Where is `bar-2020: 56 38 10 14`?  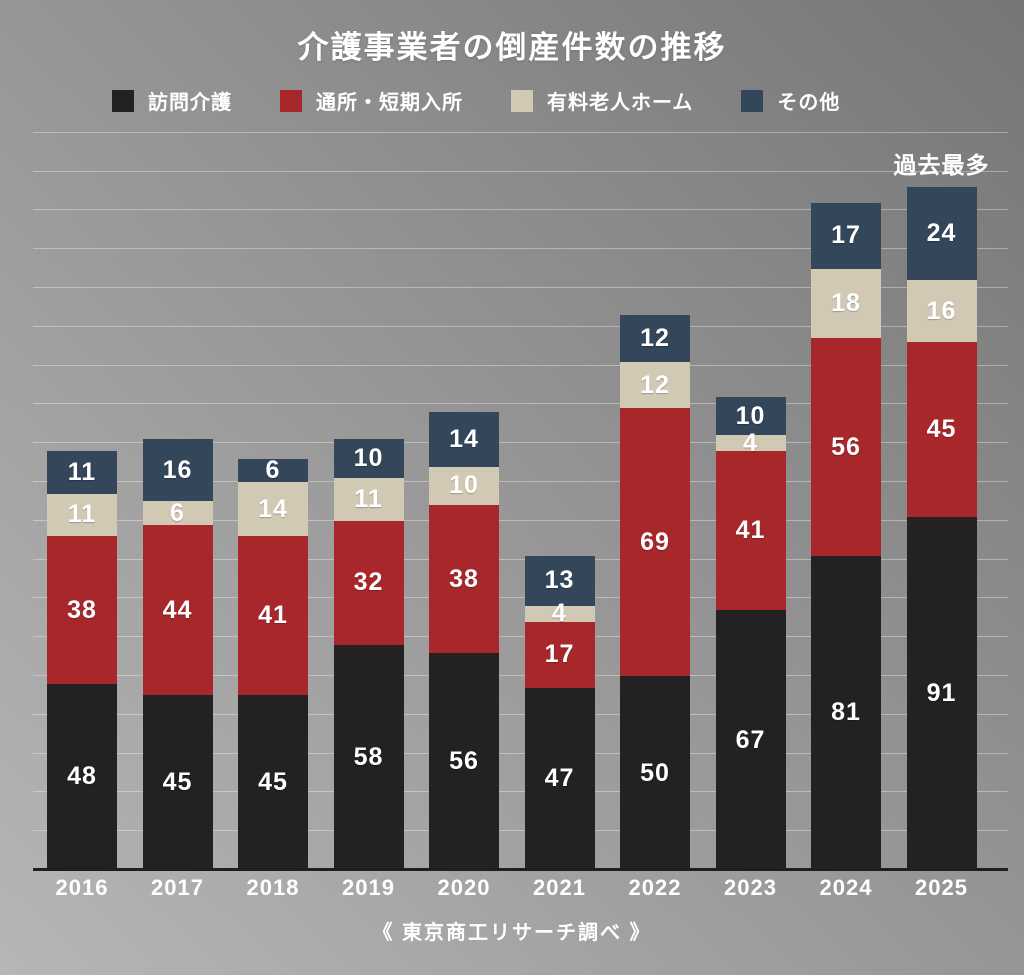
bar-2020: 56 38 10 14 is located at coordinates (464, 641).